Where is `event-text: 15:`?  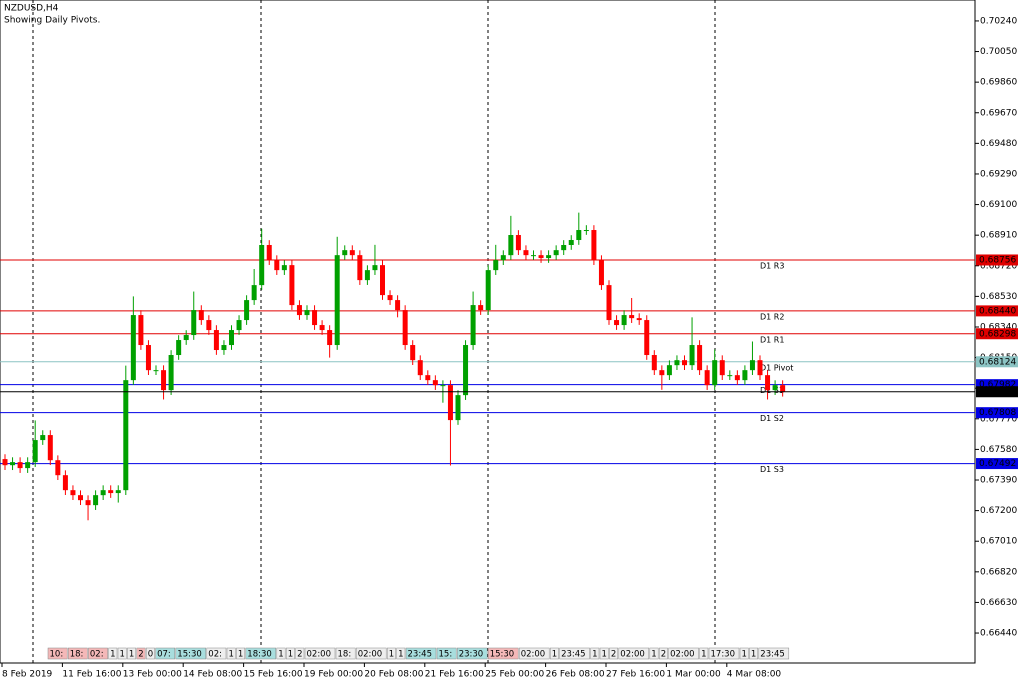 event-text: 15: is located at coordinates (446, 655).